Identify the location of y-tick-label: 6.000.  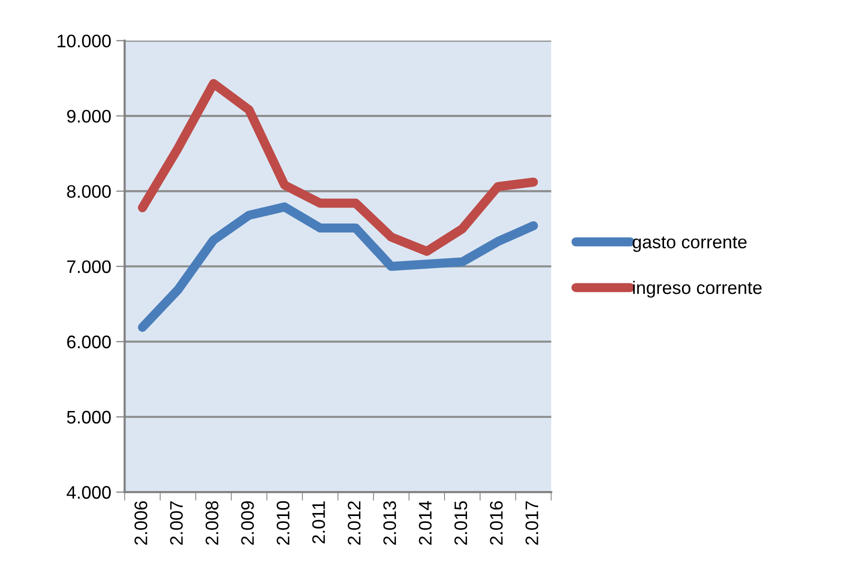
(89, 342).